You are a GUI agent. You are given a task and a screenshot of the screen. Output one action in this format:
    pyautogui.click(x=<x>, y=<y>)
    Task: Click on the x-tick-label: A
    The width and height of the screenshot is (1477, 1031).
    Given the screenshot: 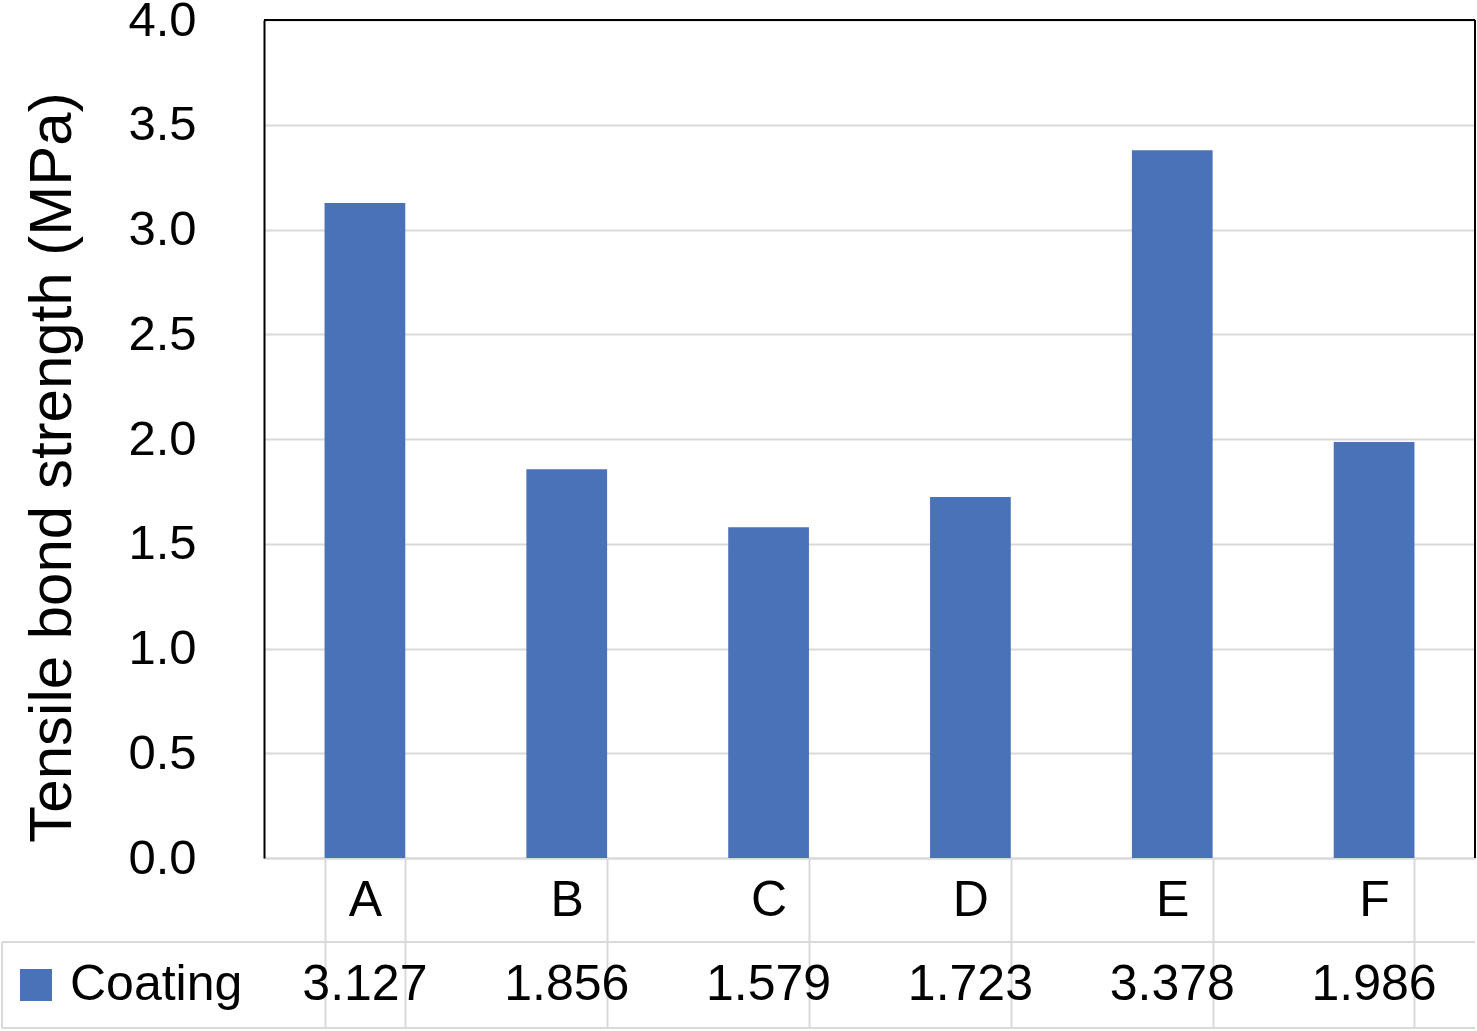 What is the action you would take?
    pyautogui.click(x=365, y=898)
    